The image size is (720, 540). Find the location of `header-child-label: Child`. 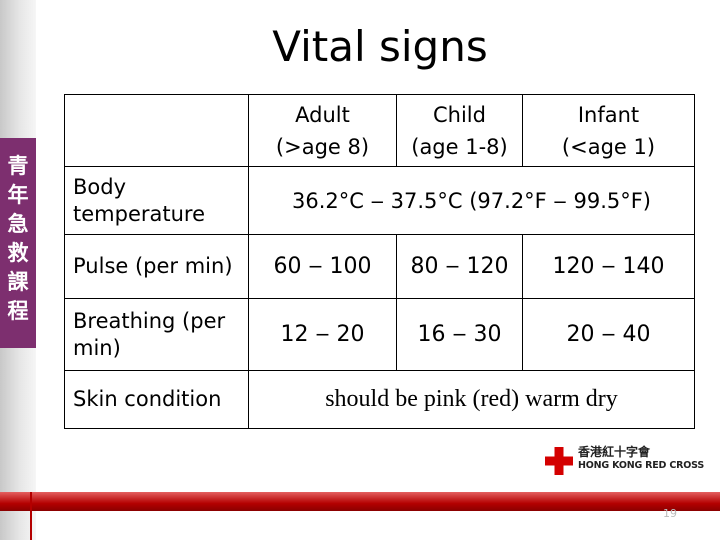

header-child-label: Child is located at coordinates (459, 114).